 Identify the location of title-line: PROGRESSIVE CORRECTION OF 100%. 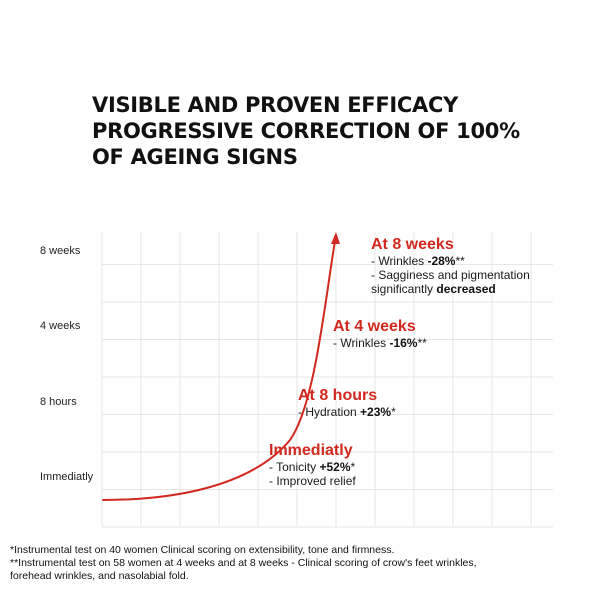
(306, 131).